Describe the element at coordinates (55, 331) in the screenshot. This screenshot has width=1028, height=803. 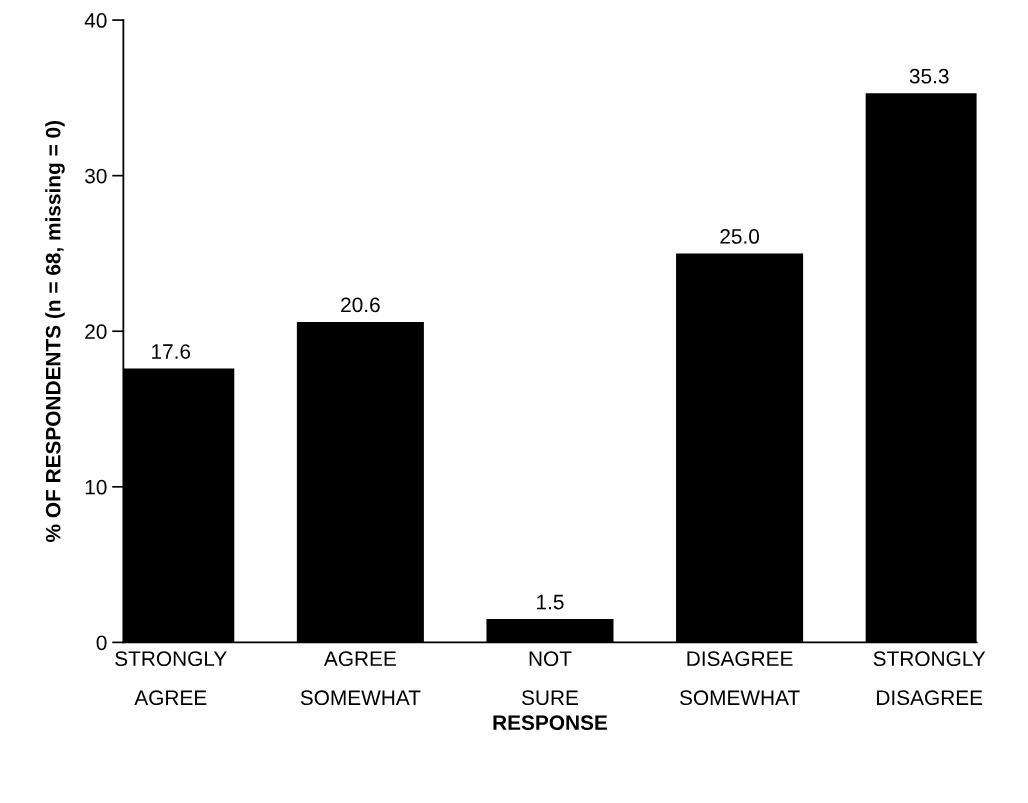
I see `y-axis-title: % OF RESPONDENTS (n = 68, missing = 0)` at that location.